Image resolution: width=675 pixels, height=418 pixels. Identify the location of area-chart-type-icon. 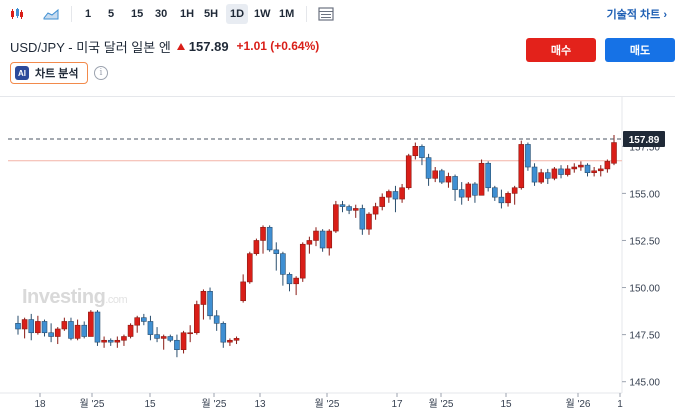
(51, 14).